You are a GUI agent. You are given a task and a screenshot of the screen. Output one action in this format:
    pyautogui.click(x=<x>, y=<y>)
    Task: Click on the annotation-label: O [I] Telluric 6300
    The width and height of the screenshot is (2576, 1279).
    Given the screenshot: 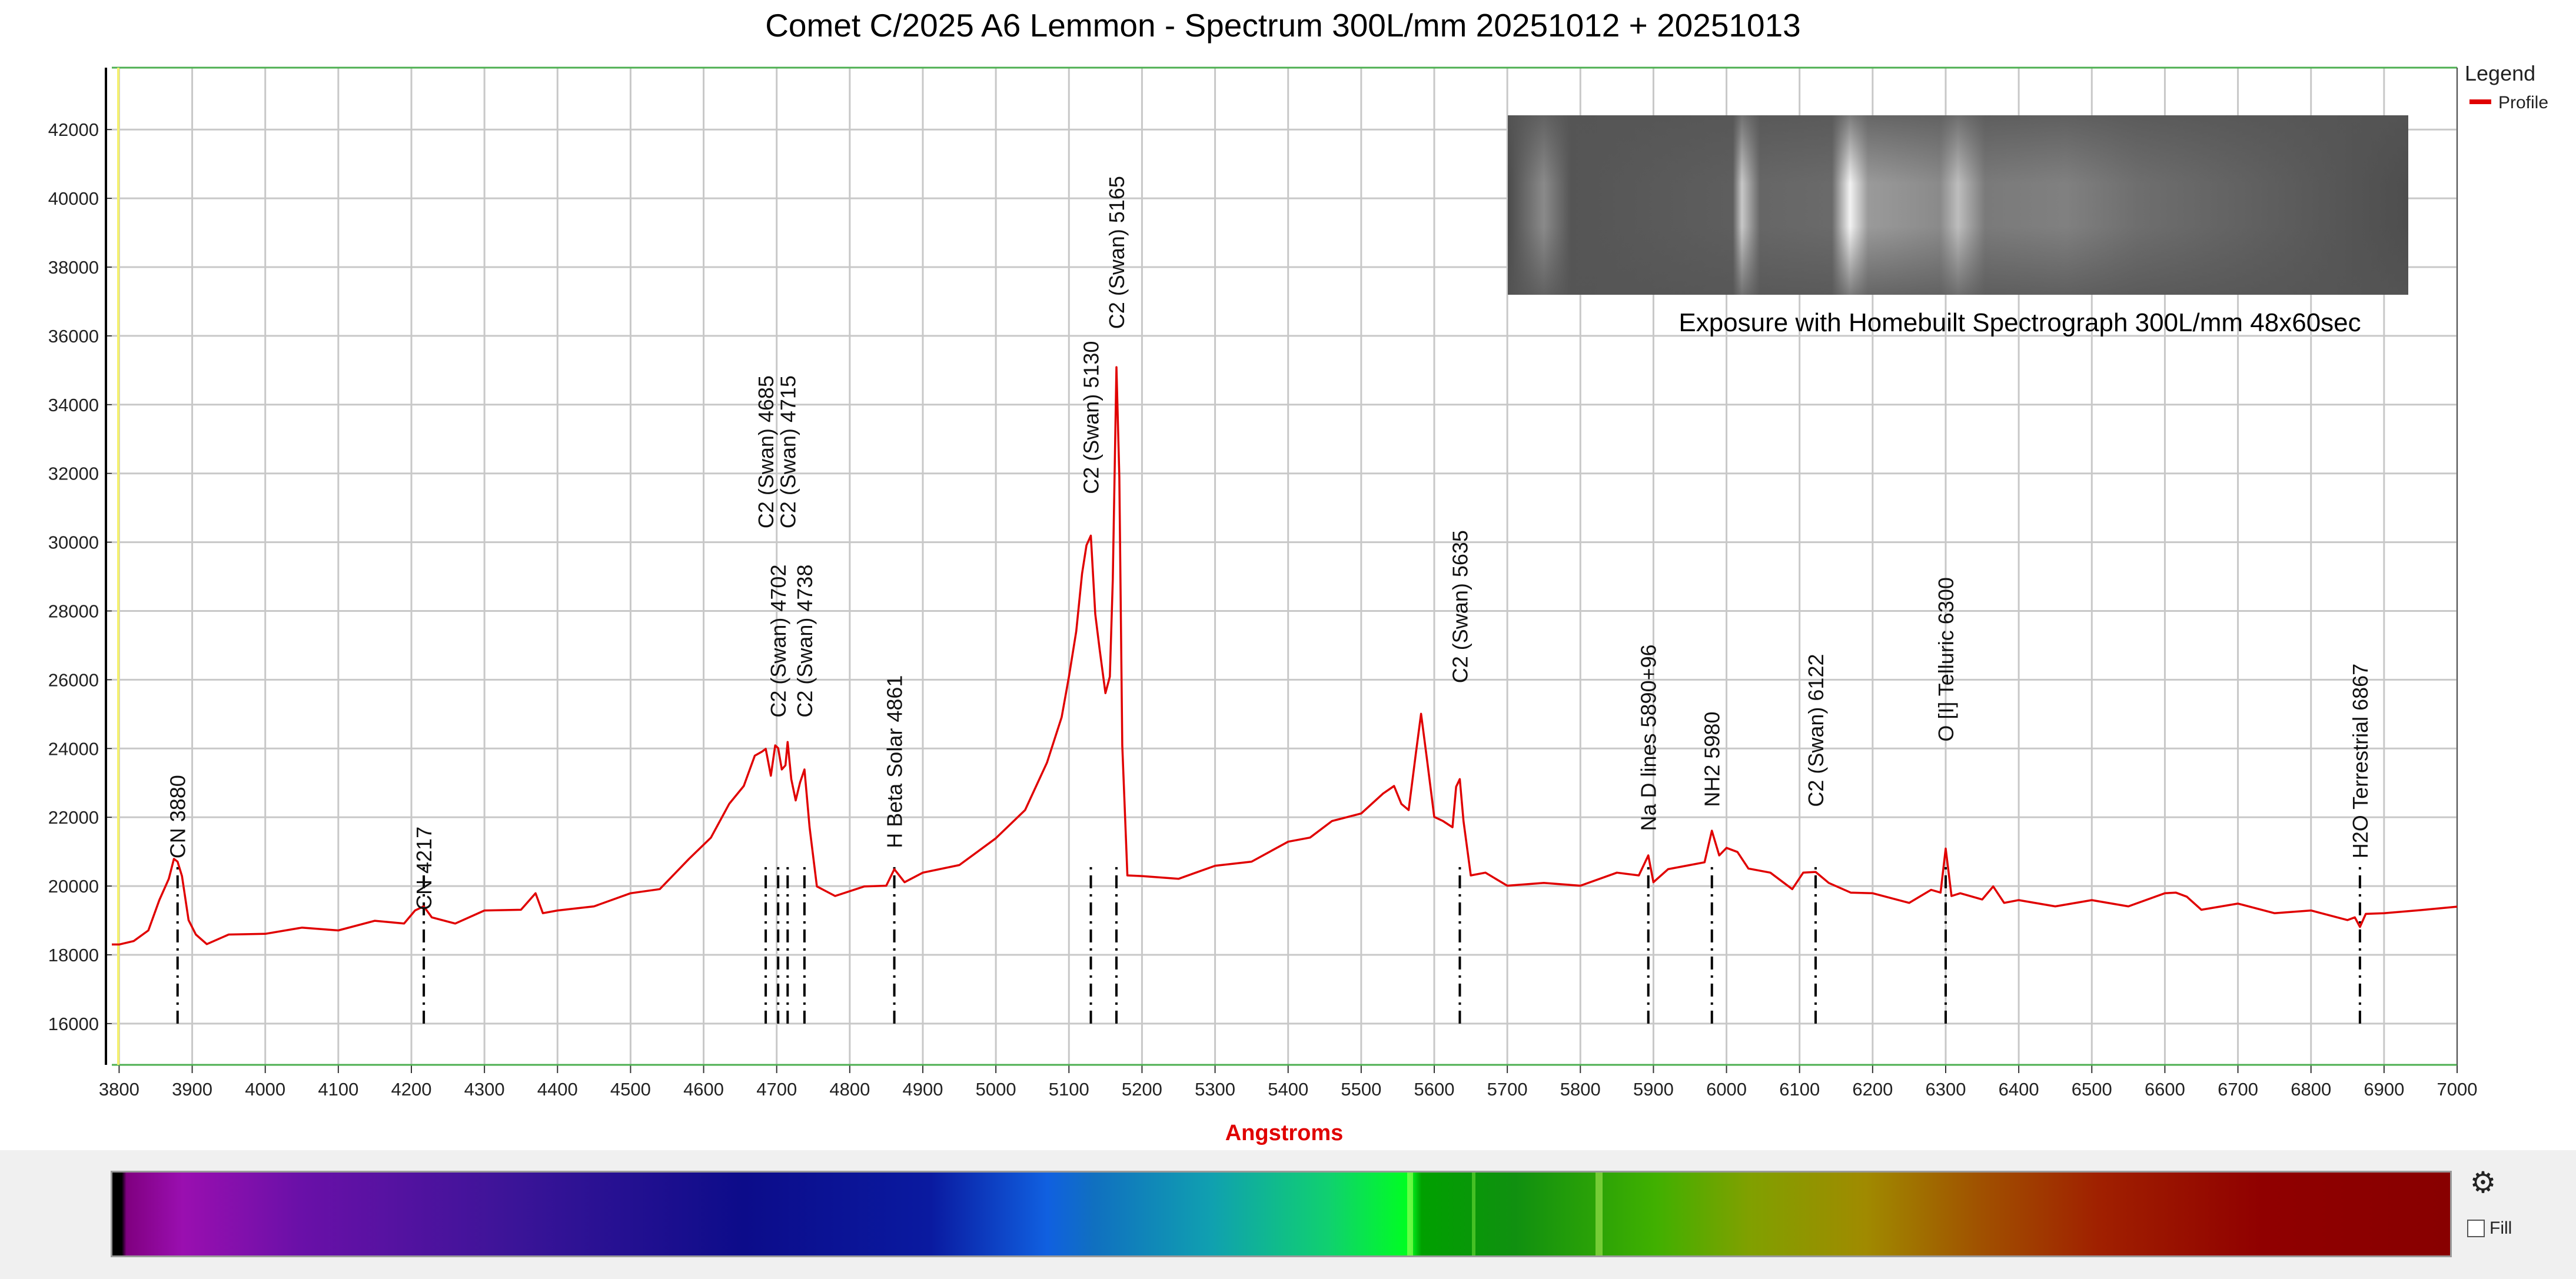 What is the action you would take?
    pyautogui.click(x=1946, y=659)
    